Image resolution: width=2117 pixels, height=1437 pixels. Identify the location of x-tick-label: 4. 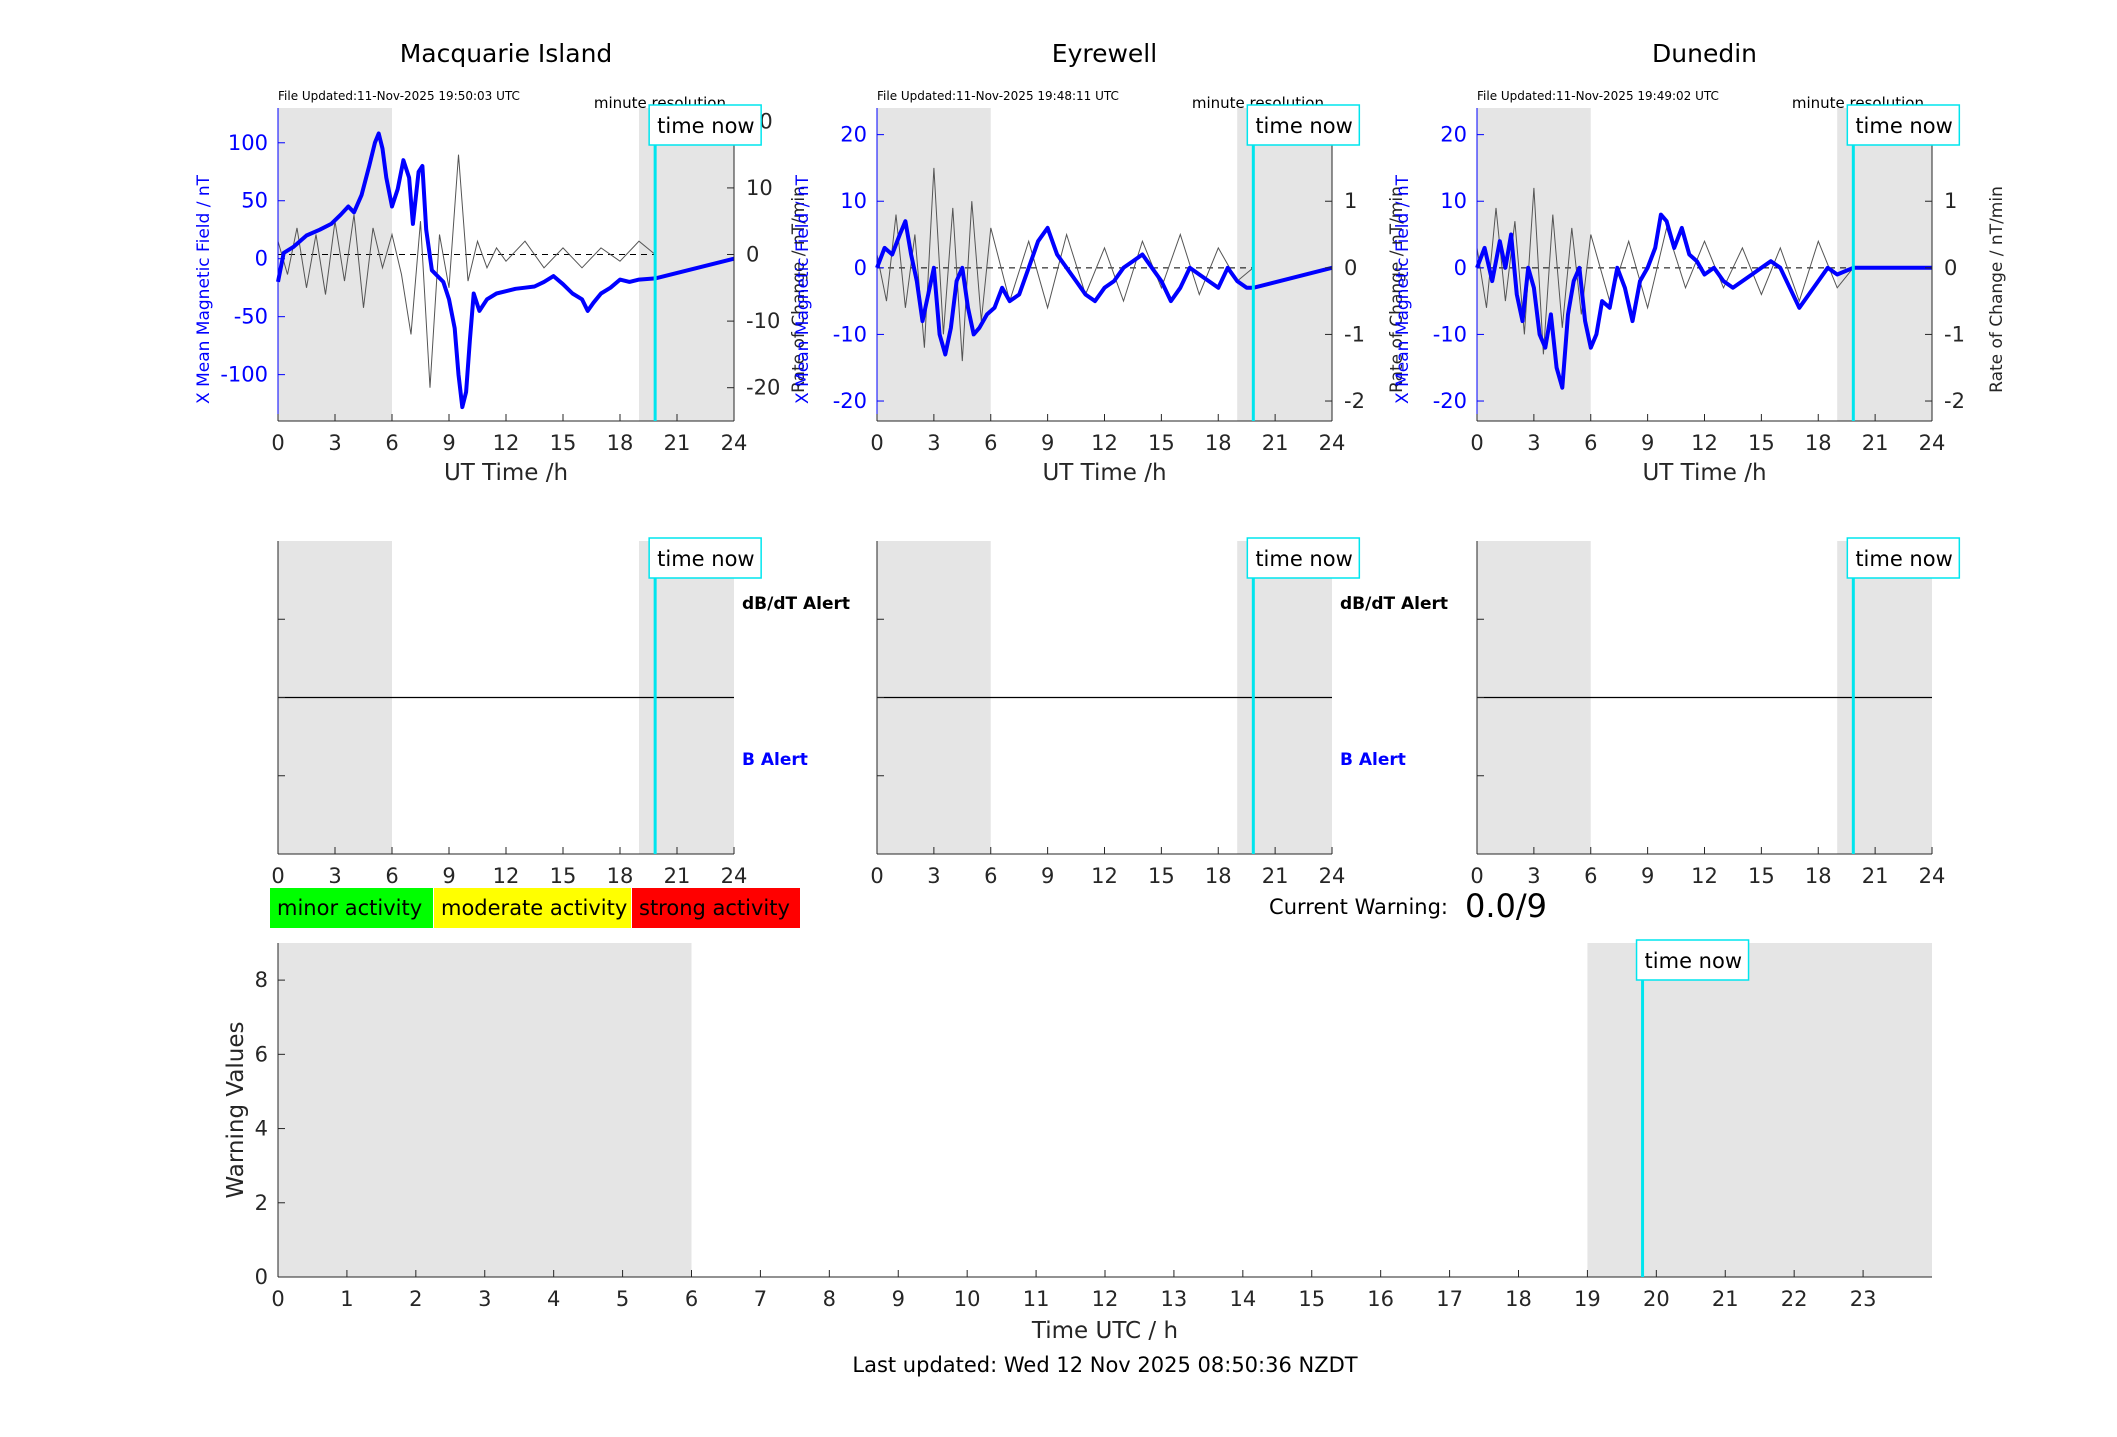
(553, 1299).